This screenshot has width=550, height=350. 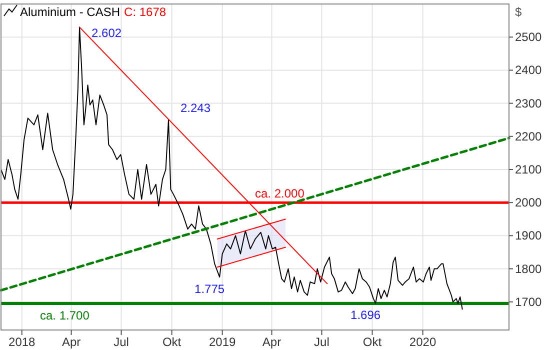 I want to click on x-tick-label: 2018, so click(x=22, y=342).